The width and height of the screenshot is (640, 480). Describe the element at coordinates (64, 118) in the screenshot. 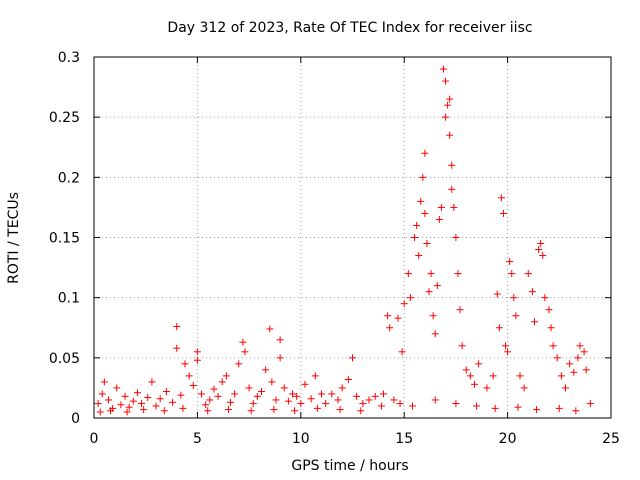

I see `y-tick-label: 0.25` at that location.